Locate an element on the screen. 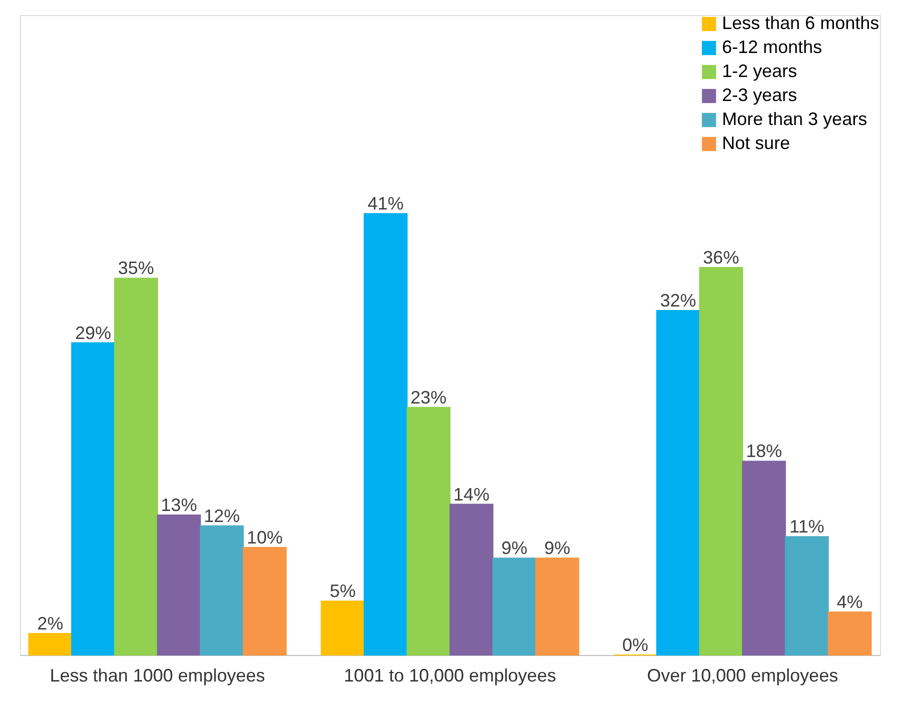  data-label: 4% is located at coordinates (849, 602).